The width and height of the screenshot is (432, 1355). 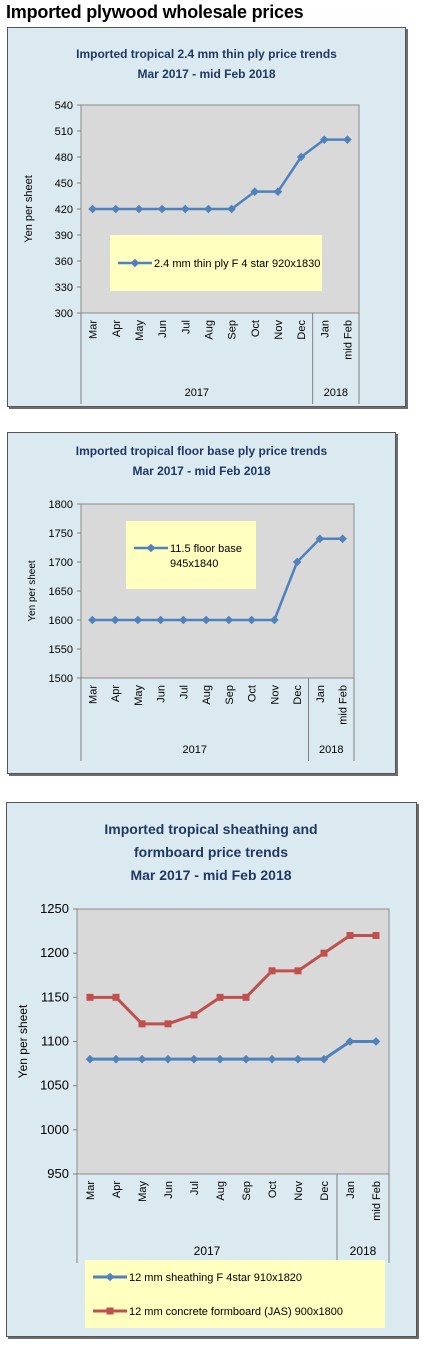 I want to click on legend-label: 11.5 floor base, so click(x=206, y=549).